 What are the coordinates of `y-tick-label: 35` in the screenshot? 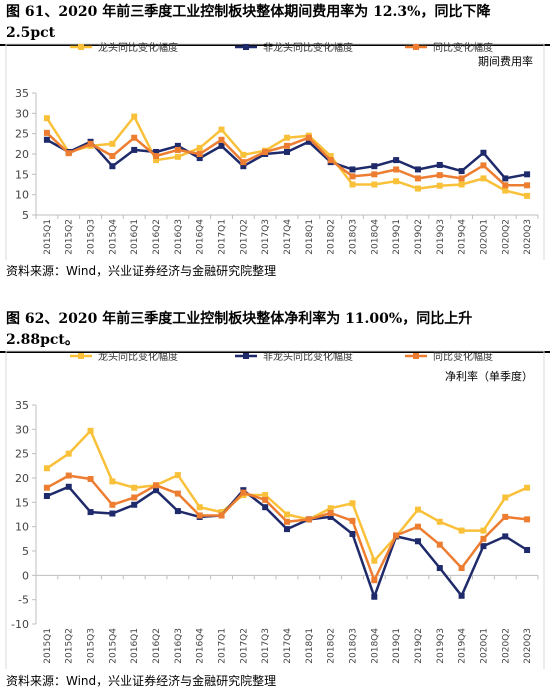 It's located at (22, 93).